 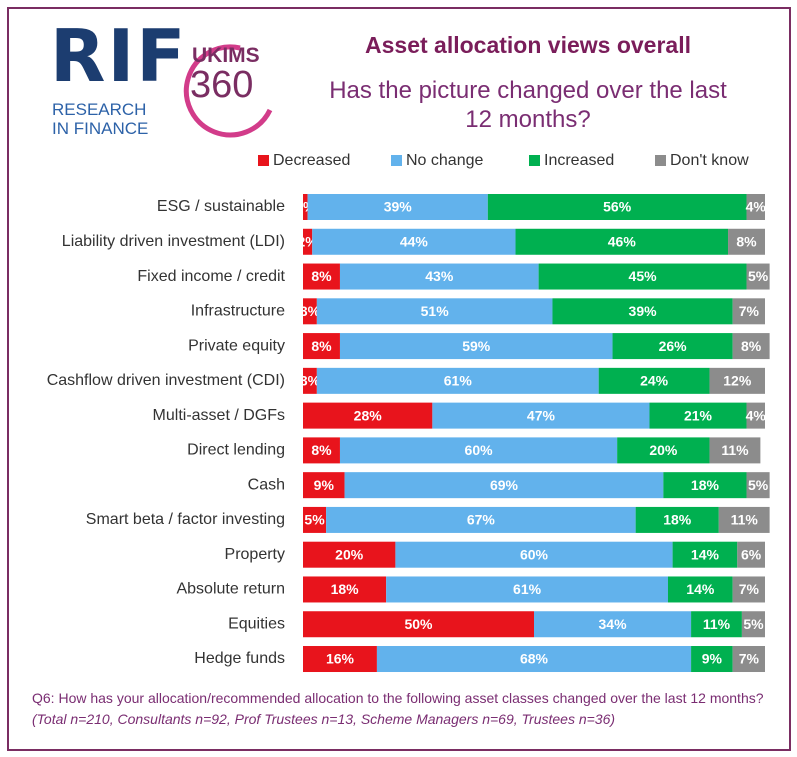 I want to click on value-label: 45%, so click(x=643, y=276).